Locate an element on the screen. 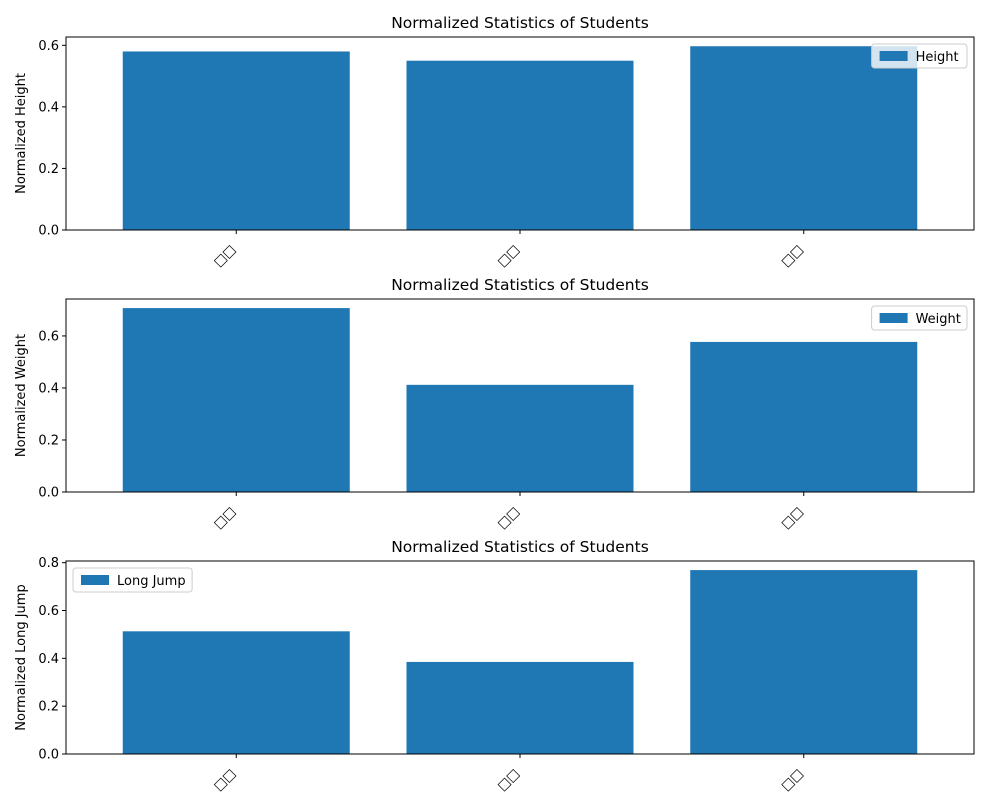 Image resolution: width=1000 pixels, height=800 pixels. y-tick-label: 0.8 is located at coordinates (48, 563).